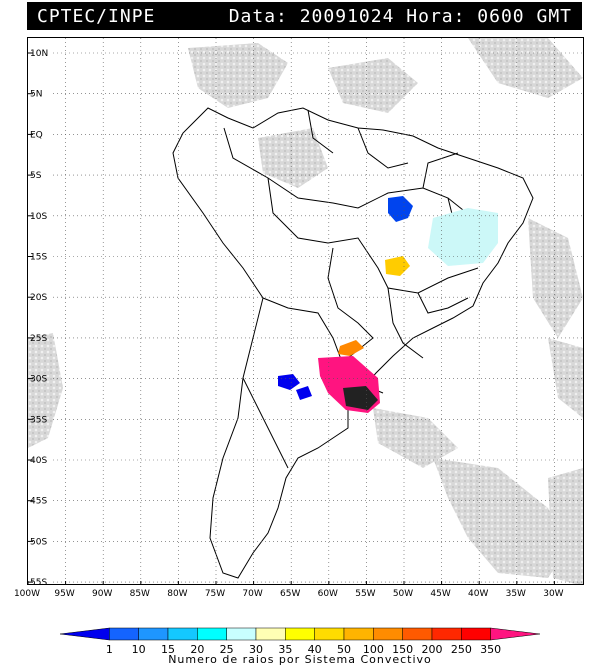 Image resolution: width=600 pixels, height=670 pixels. What do you see at coordinates (38, 298) in the screenshot?
I see `lat-label: 20S` at bounding box center [38, 298].